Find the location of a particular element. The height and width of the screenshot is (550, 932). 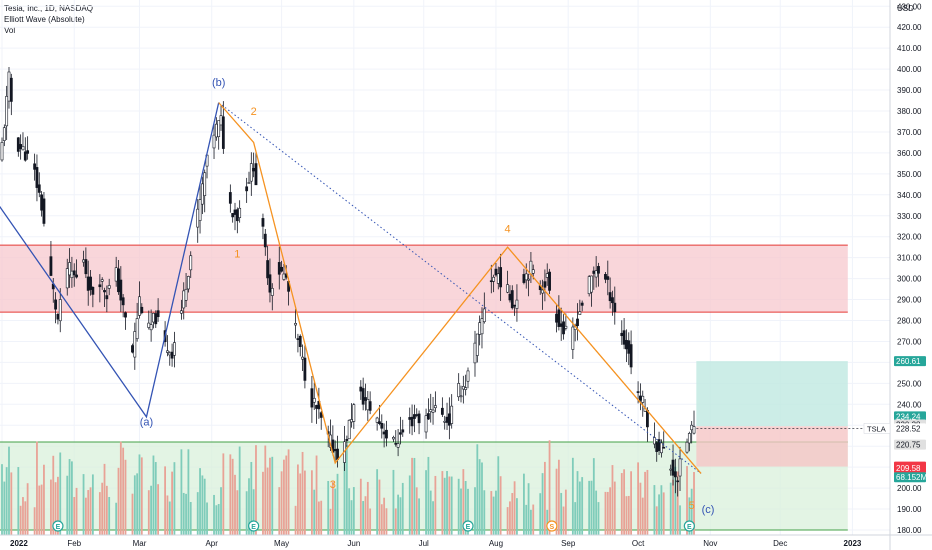

position-profit-zone is located at coordinates (772, 394).